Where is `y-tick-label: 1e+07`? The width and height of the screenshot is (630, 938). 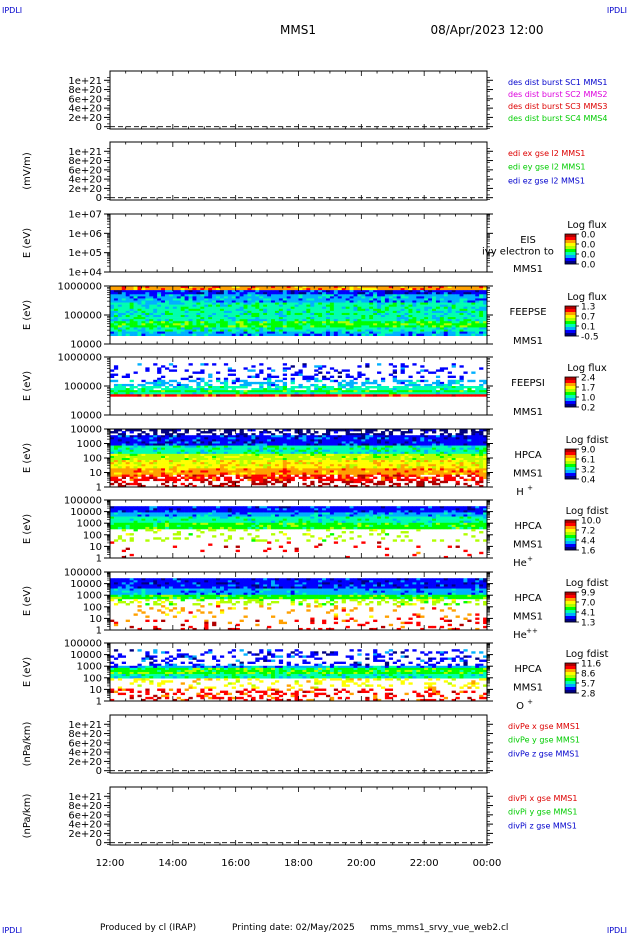
y-tick-label: 1e+07 is located at coordinates (85, 215).